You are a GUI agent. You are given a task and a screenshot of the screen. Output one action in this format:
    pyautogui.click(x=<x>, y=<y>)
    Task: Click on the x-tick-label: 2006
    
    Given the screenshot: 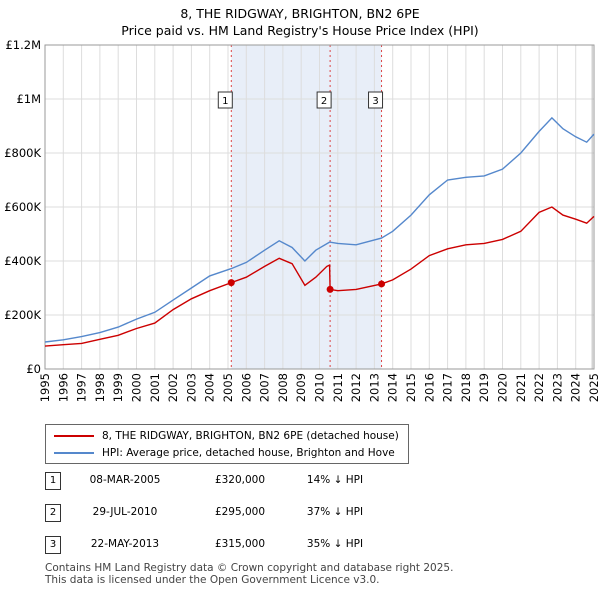 What is the action you would take?
    pyautogui.click(x=246, y=387)
    